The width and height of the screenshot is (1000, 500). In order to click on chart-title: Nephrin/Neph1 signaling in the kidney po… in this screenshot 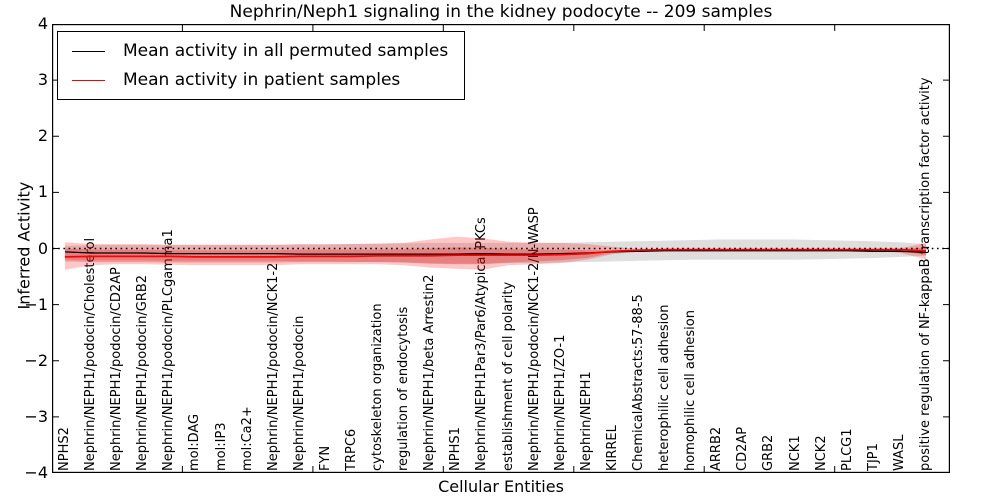, I will do `click(501, 12)`.